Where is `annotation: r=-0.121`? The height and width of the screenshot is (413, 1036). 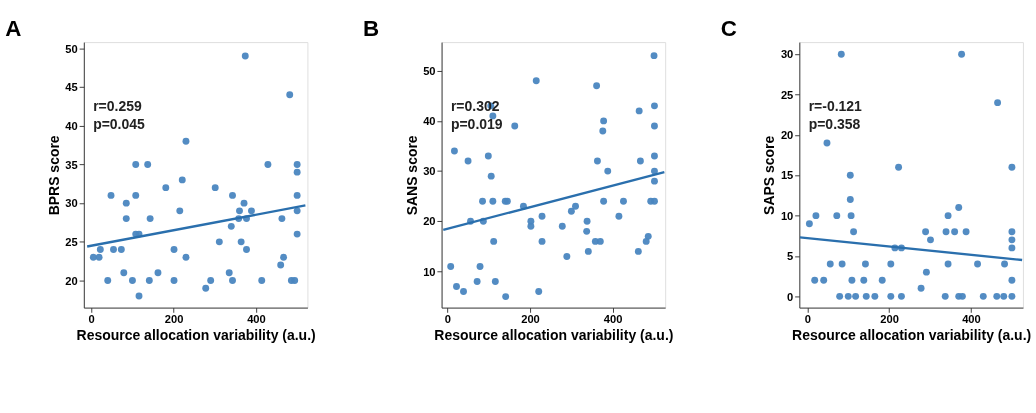 annotation: r=-0.121 is located at coordinates (835, 106).